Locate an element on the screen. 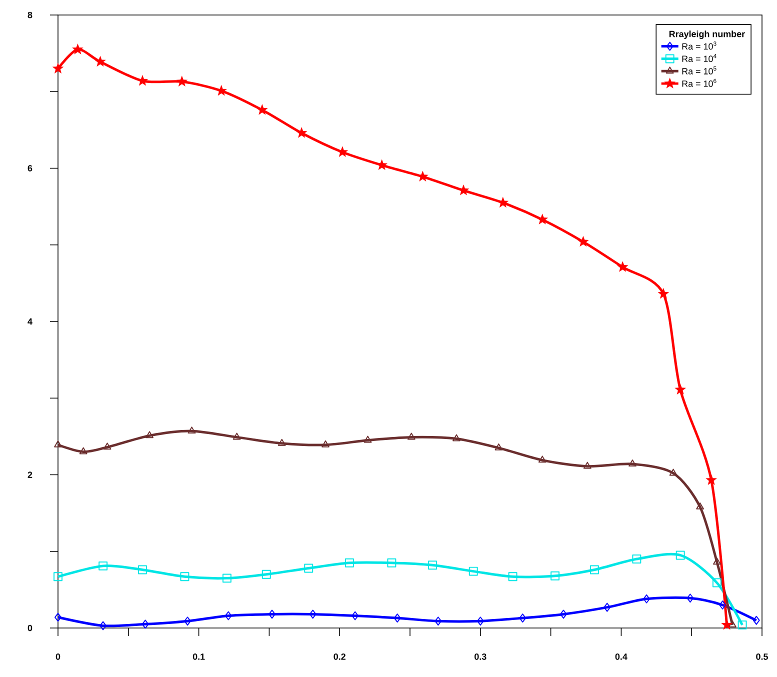 Image resolution: width=777 pixels, height=677 pixels. legend-label: Ra = 10$^{3}$ is located at coordinates (699, 46).